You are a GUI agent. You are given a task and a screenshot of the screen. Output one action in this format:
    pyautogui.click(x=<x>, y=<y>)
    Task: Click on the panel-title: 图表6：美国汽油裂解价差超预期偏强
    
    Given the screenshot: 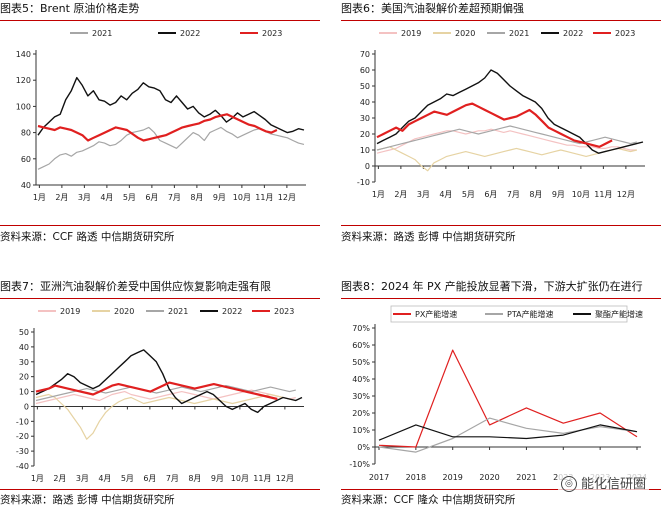 What is the action you would take?
    pyautogui.click(x=432, y=8)
    